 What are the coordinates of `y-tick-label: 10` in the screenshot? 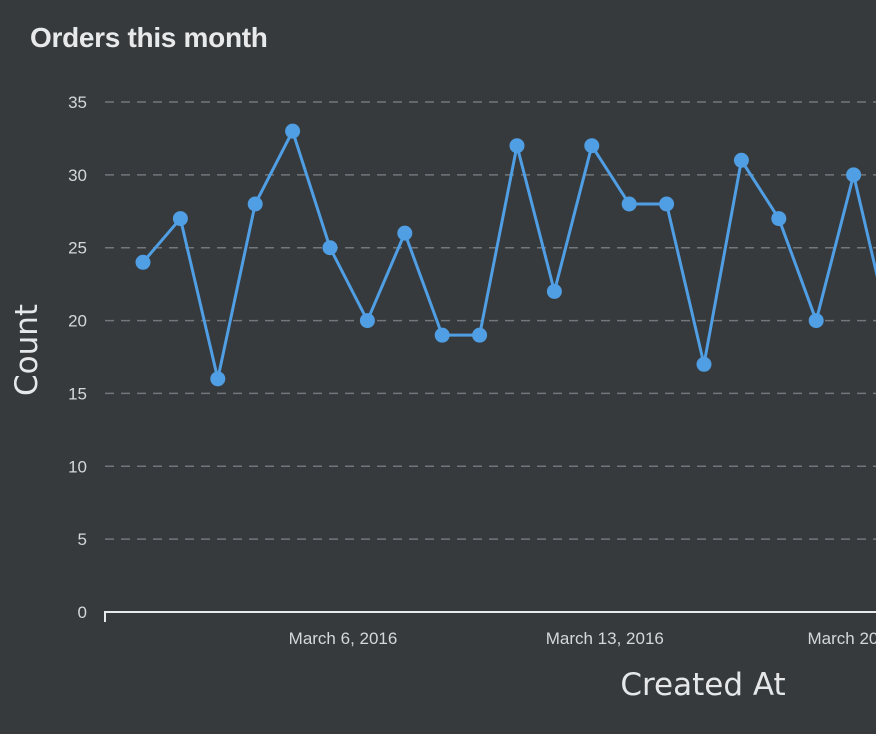 It's located at (77, 466).